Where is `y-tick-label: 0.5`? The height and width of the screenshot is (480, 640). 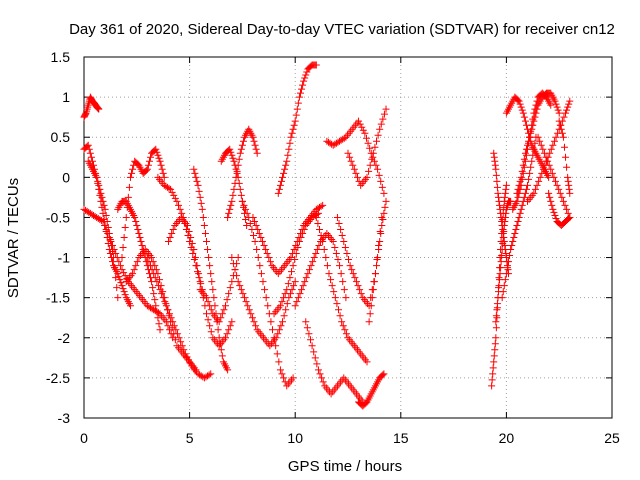 y-tick-label: 0.5 is located at coordinates (61, 137).